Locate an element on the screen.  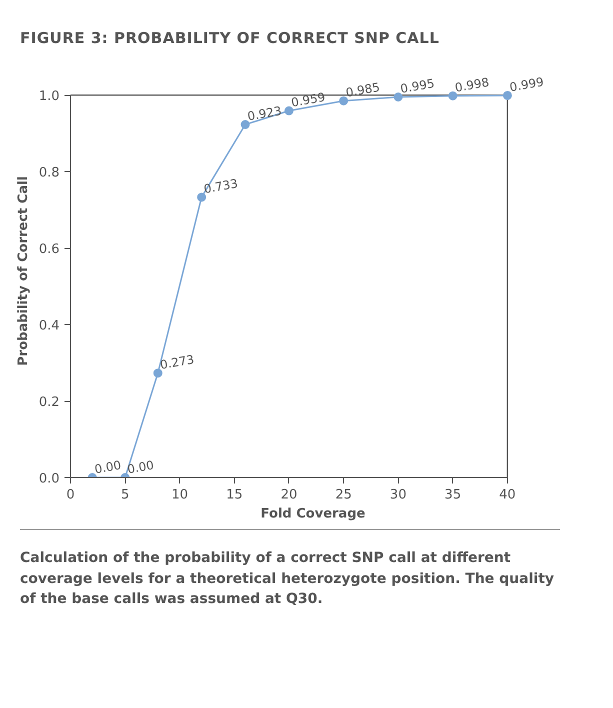
y-tick-label: 0.4 is located at coordinates (49, 326).